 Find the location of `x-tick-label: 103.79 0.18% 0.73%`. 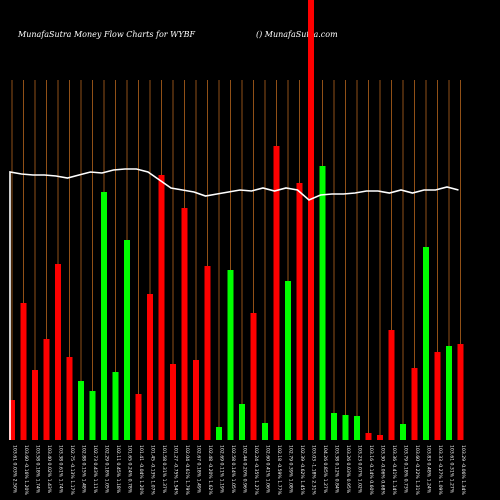

x-tick-label: 103.79 0.18% 0.73% is located at coordinates (406, 469).